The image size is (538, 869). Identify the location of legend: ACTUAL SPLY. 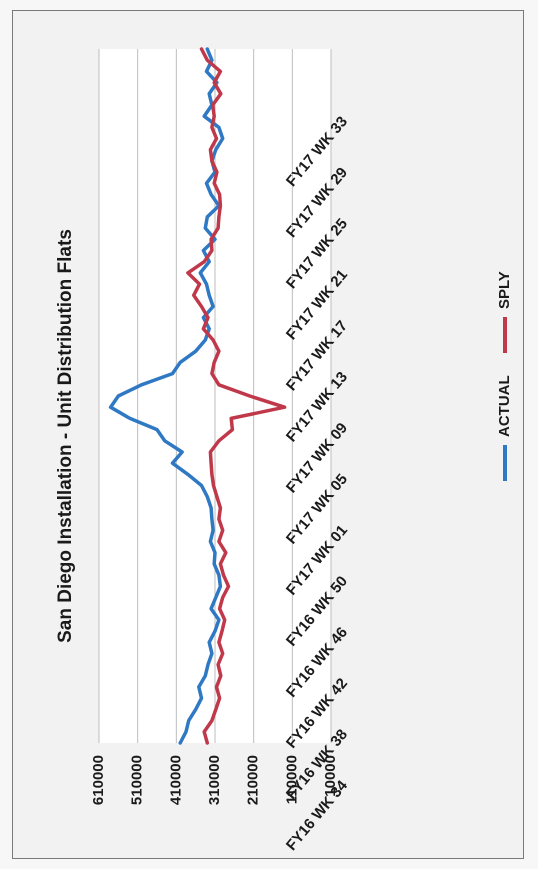
(504, 376).